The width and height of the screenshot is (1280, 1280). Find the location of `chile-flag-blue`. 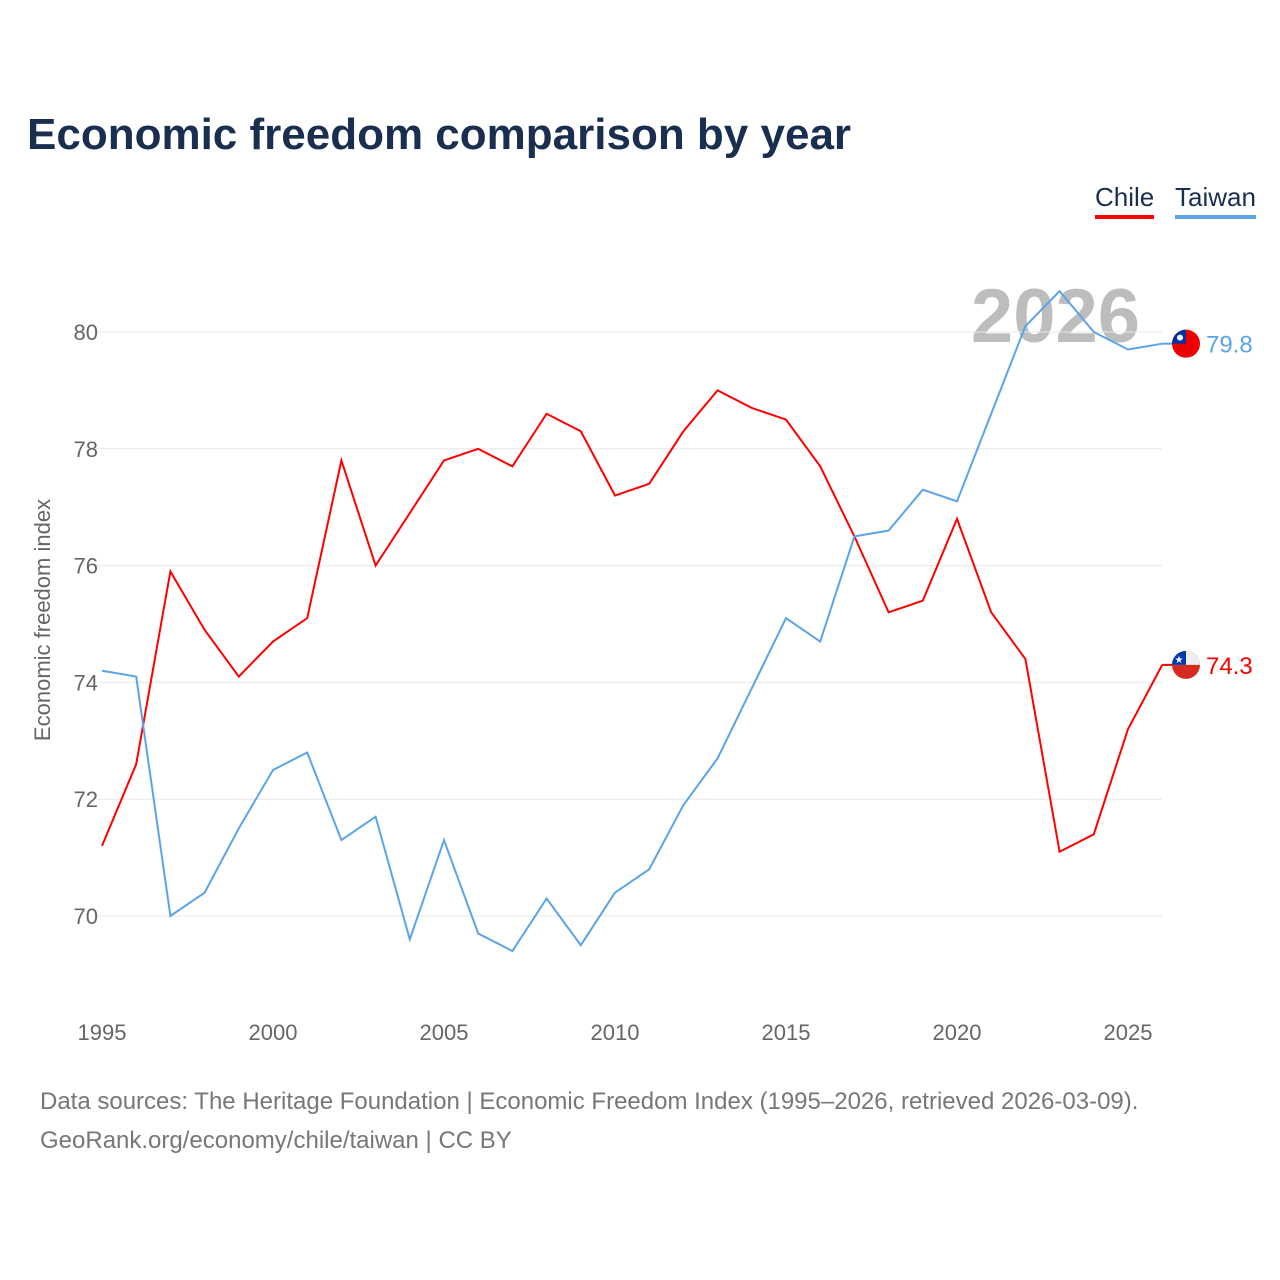

chile-flag-blue is located at coordinates (1179, 657).